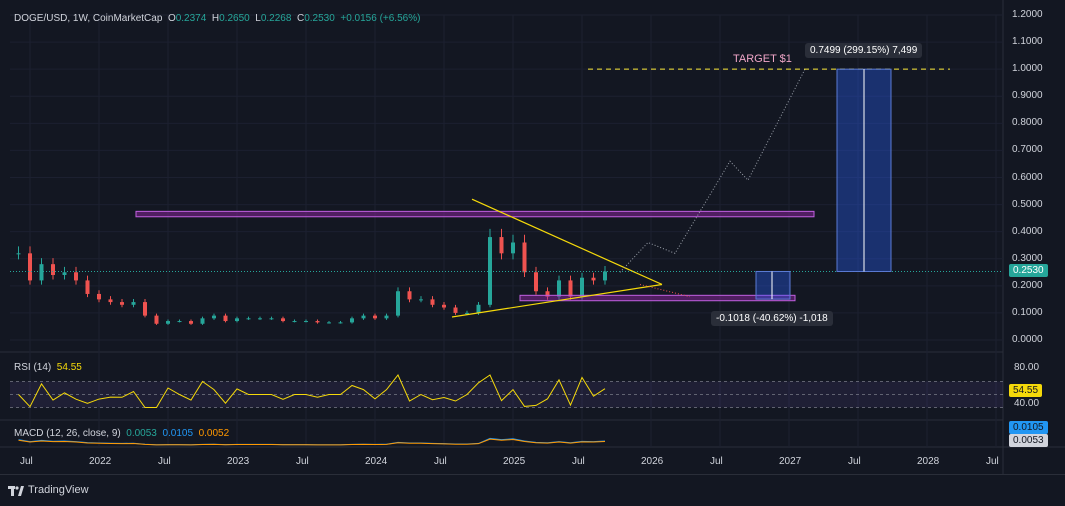  Describe the element at coordinates (652, 461) in the screenshot. I see `x-tick-label: 2026` at that location.